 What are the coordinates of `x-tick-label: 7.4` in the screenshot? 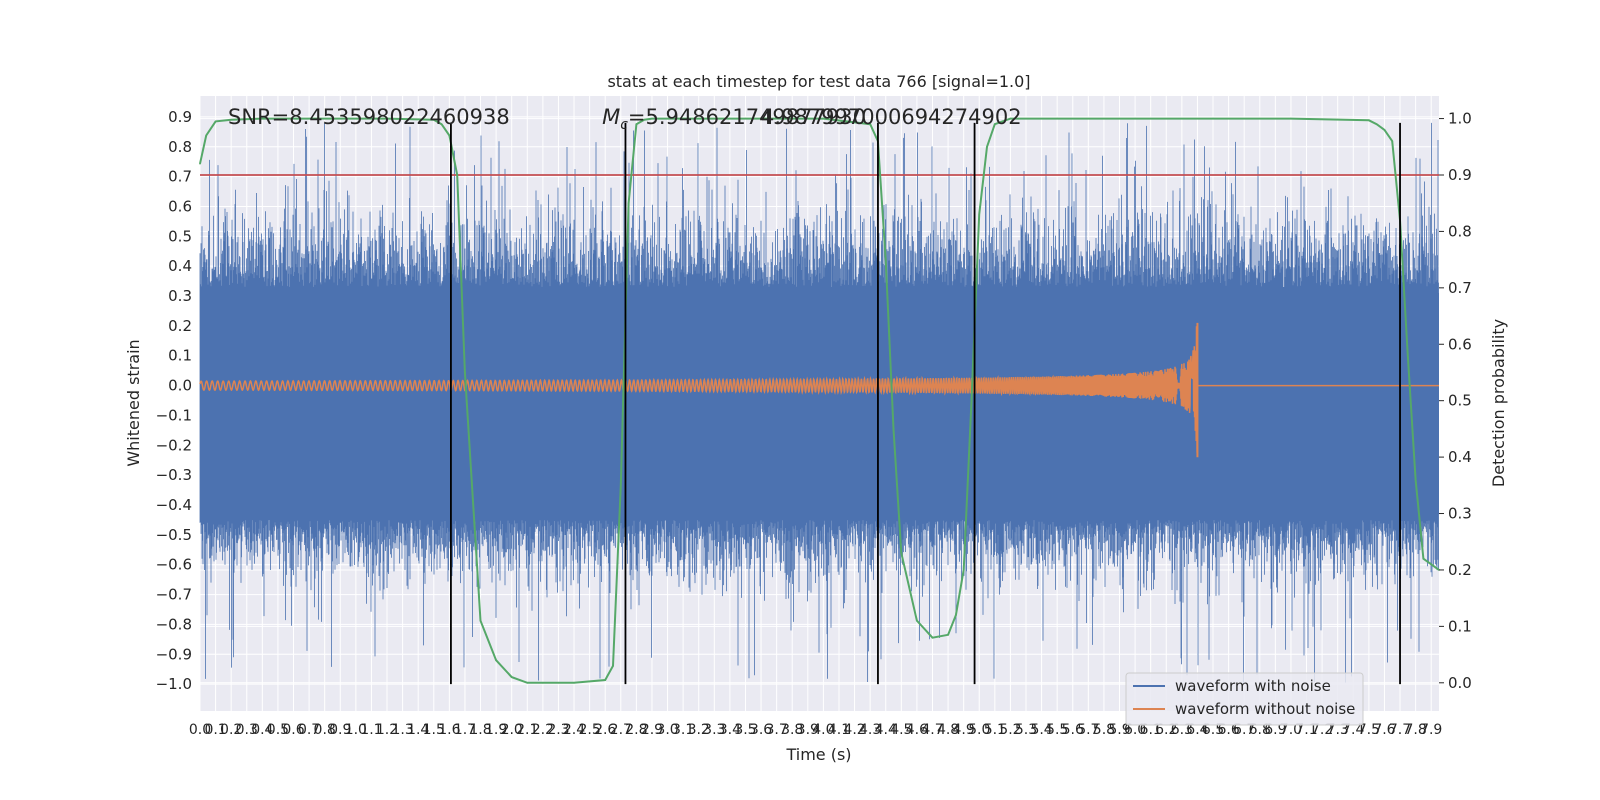 It's located at (1353, 730).